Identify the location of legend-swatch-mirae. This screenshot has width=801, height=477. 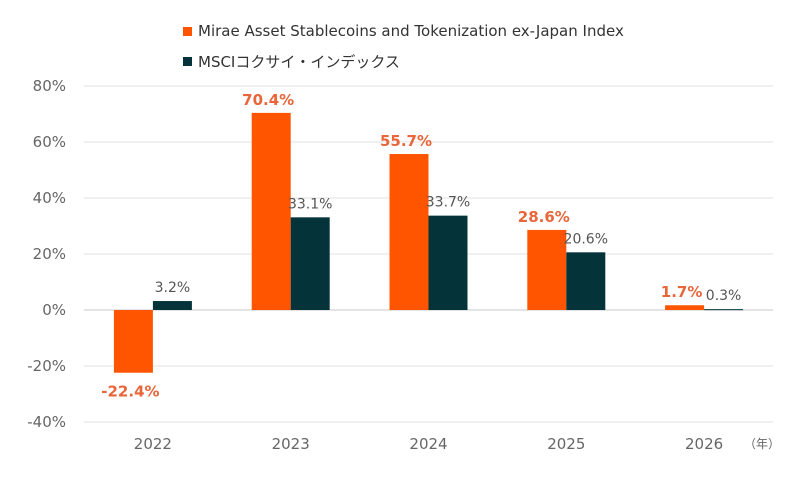
(187, 31).